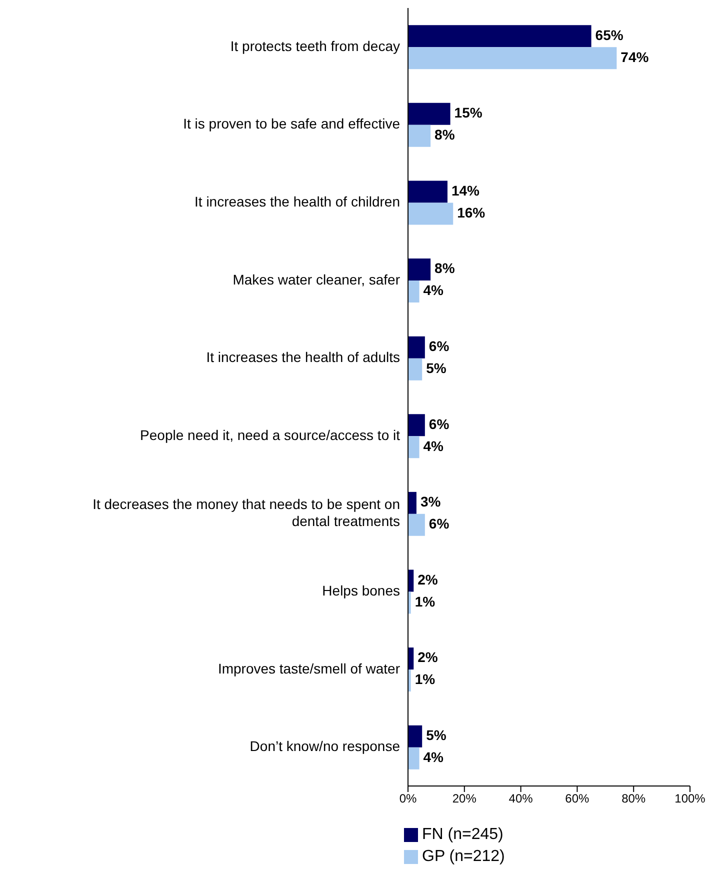 The width and height of the screenshot is (709, 882). Describe the element at coordinates (291, 123) in the screenshot. I see `y-tick-label: It is proven to be safe and effective` at that location.